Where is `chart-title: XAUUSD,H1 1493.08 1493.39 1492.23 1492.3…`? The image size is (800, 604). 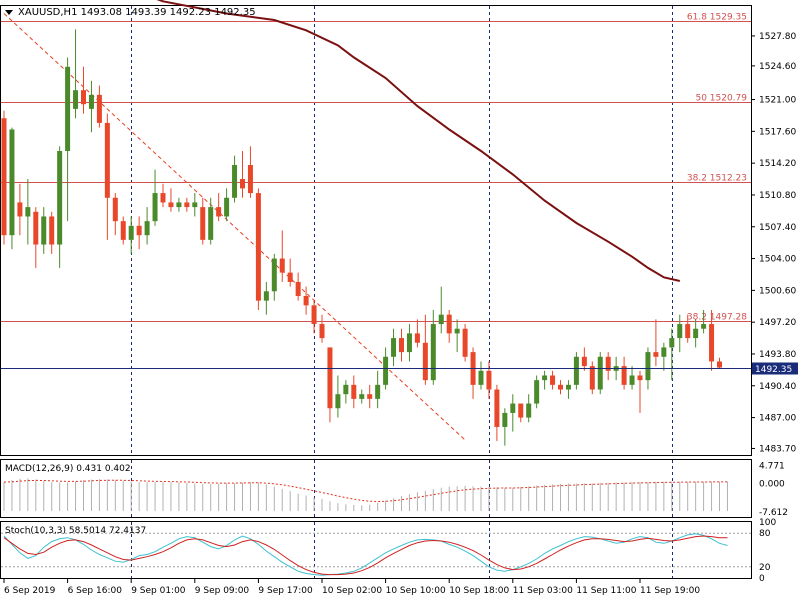
chart-title: XAUUSD,H1 1493.08 1493.39 1492.23 1492.3… is located at coordinates (137, 12).